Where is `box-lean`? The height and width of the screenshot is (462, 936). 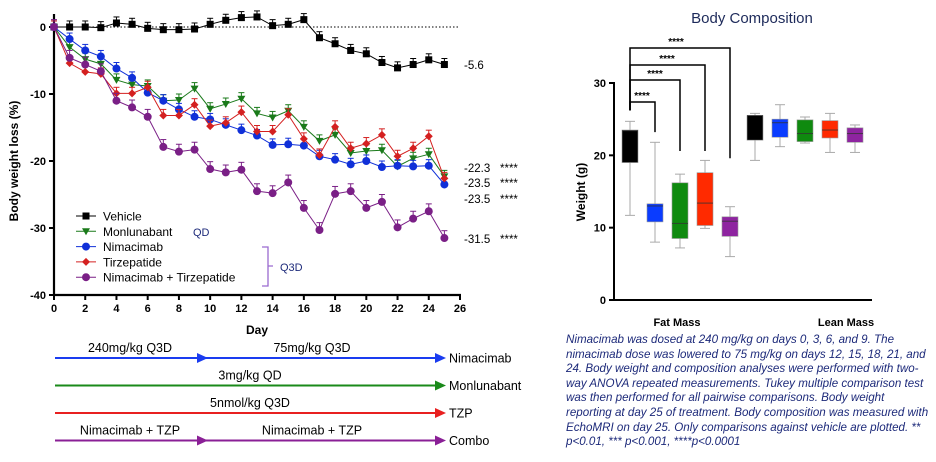
box-lean is located at coordinates (780, 126).